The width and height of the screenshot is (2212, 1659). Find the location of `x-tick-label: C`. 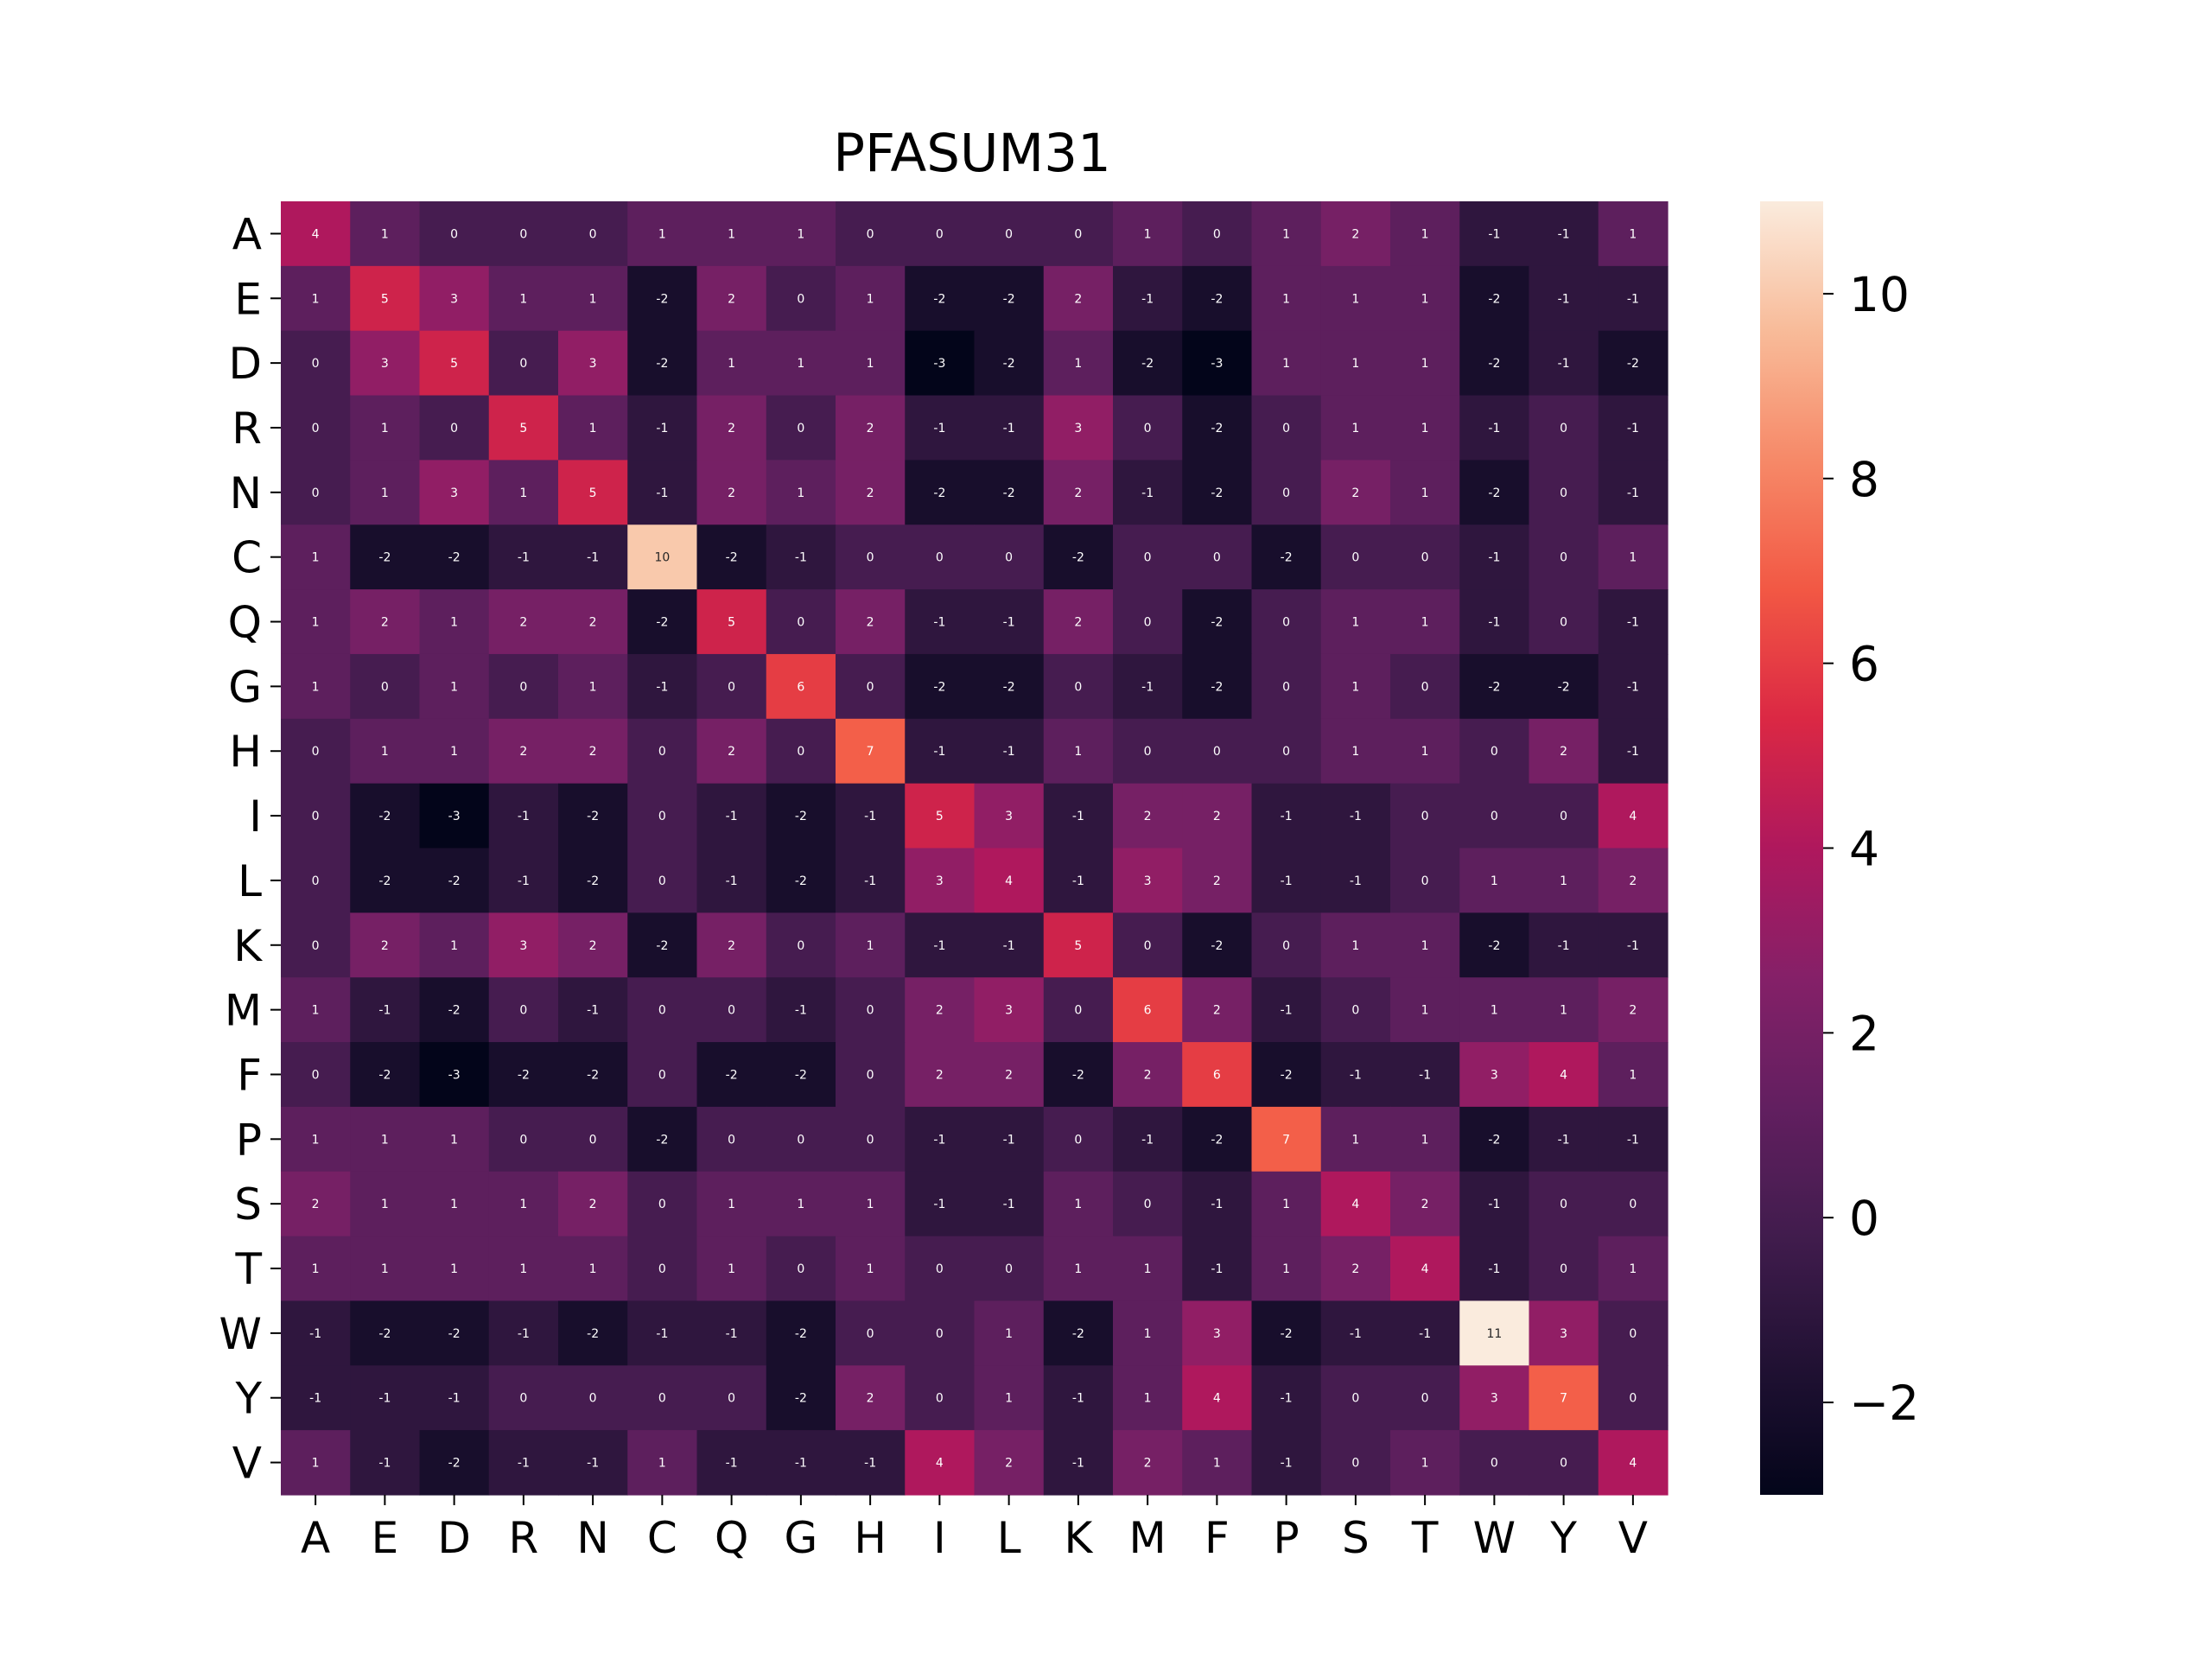

x-tick-label: C is located at coordinates (662, 1538).